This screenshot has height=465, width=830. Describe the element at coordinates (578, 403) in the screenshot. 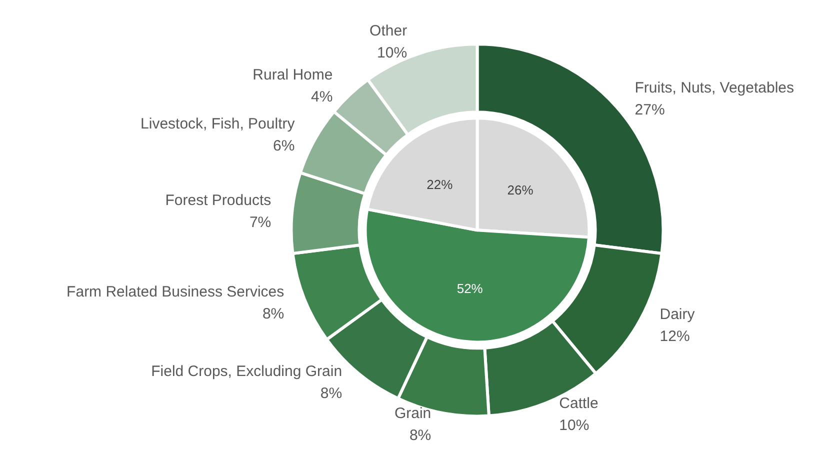

I see `slice-label: Cattle` at that location.